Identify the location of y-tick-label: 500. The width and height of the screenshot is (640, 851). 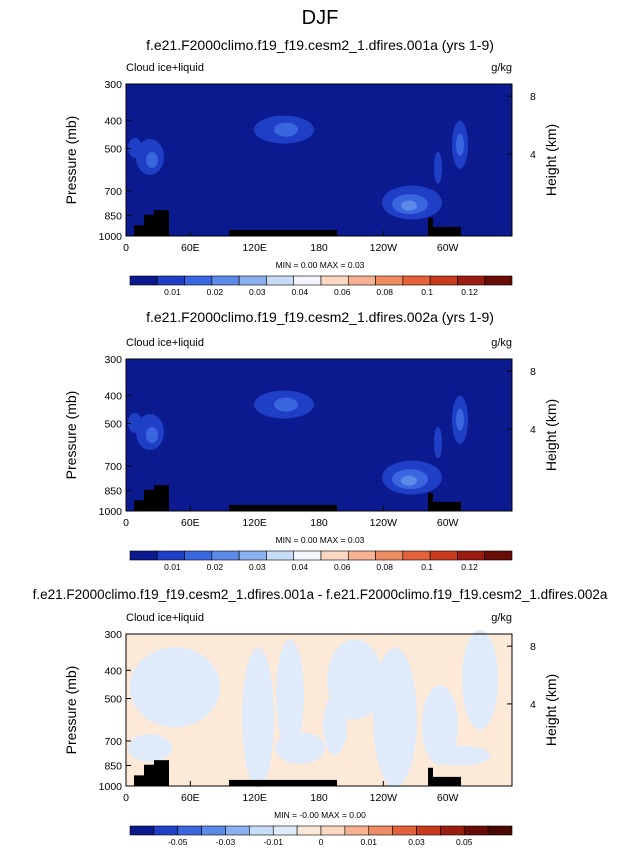
(113, 149).